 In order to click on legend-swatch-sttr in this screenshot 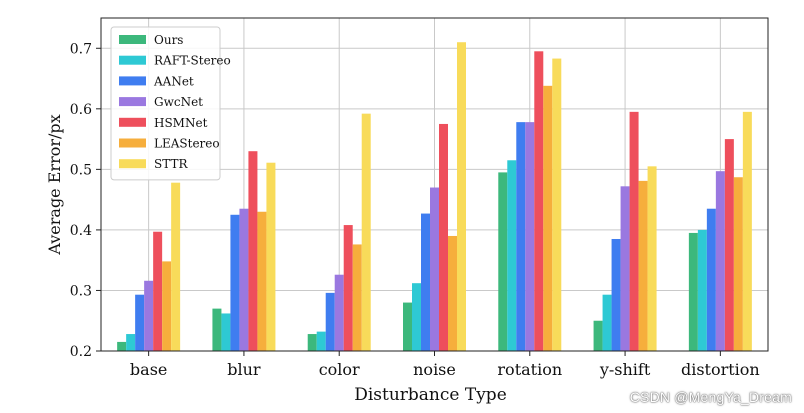, I will do `click(132, 164)`.